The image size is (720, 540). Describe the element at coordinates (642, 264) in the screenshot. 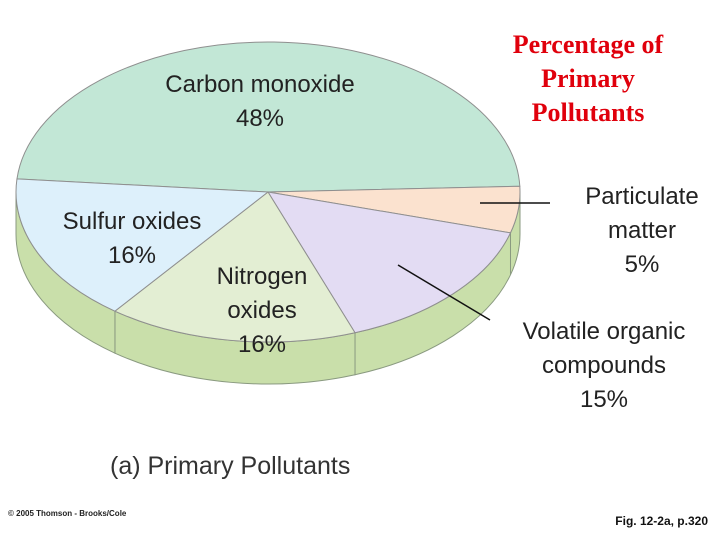

I see `value-label: 5%` at that location.